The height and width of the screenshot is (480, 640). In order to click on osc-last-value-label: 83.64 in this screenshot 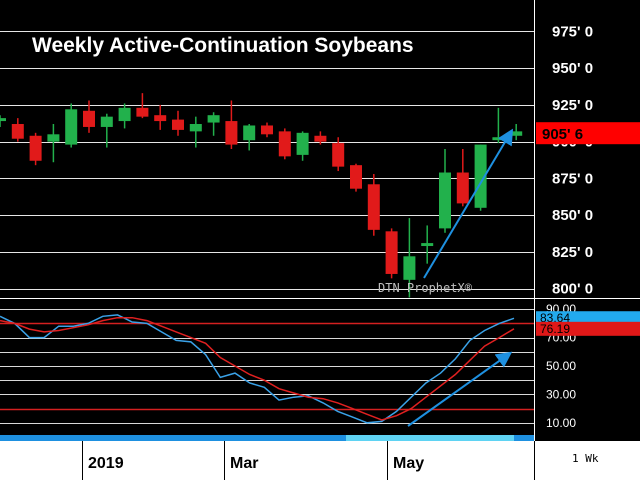, I will do `click(555, 318)`.